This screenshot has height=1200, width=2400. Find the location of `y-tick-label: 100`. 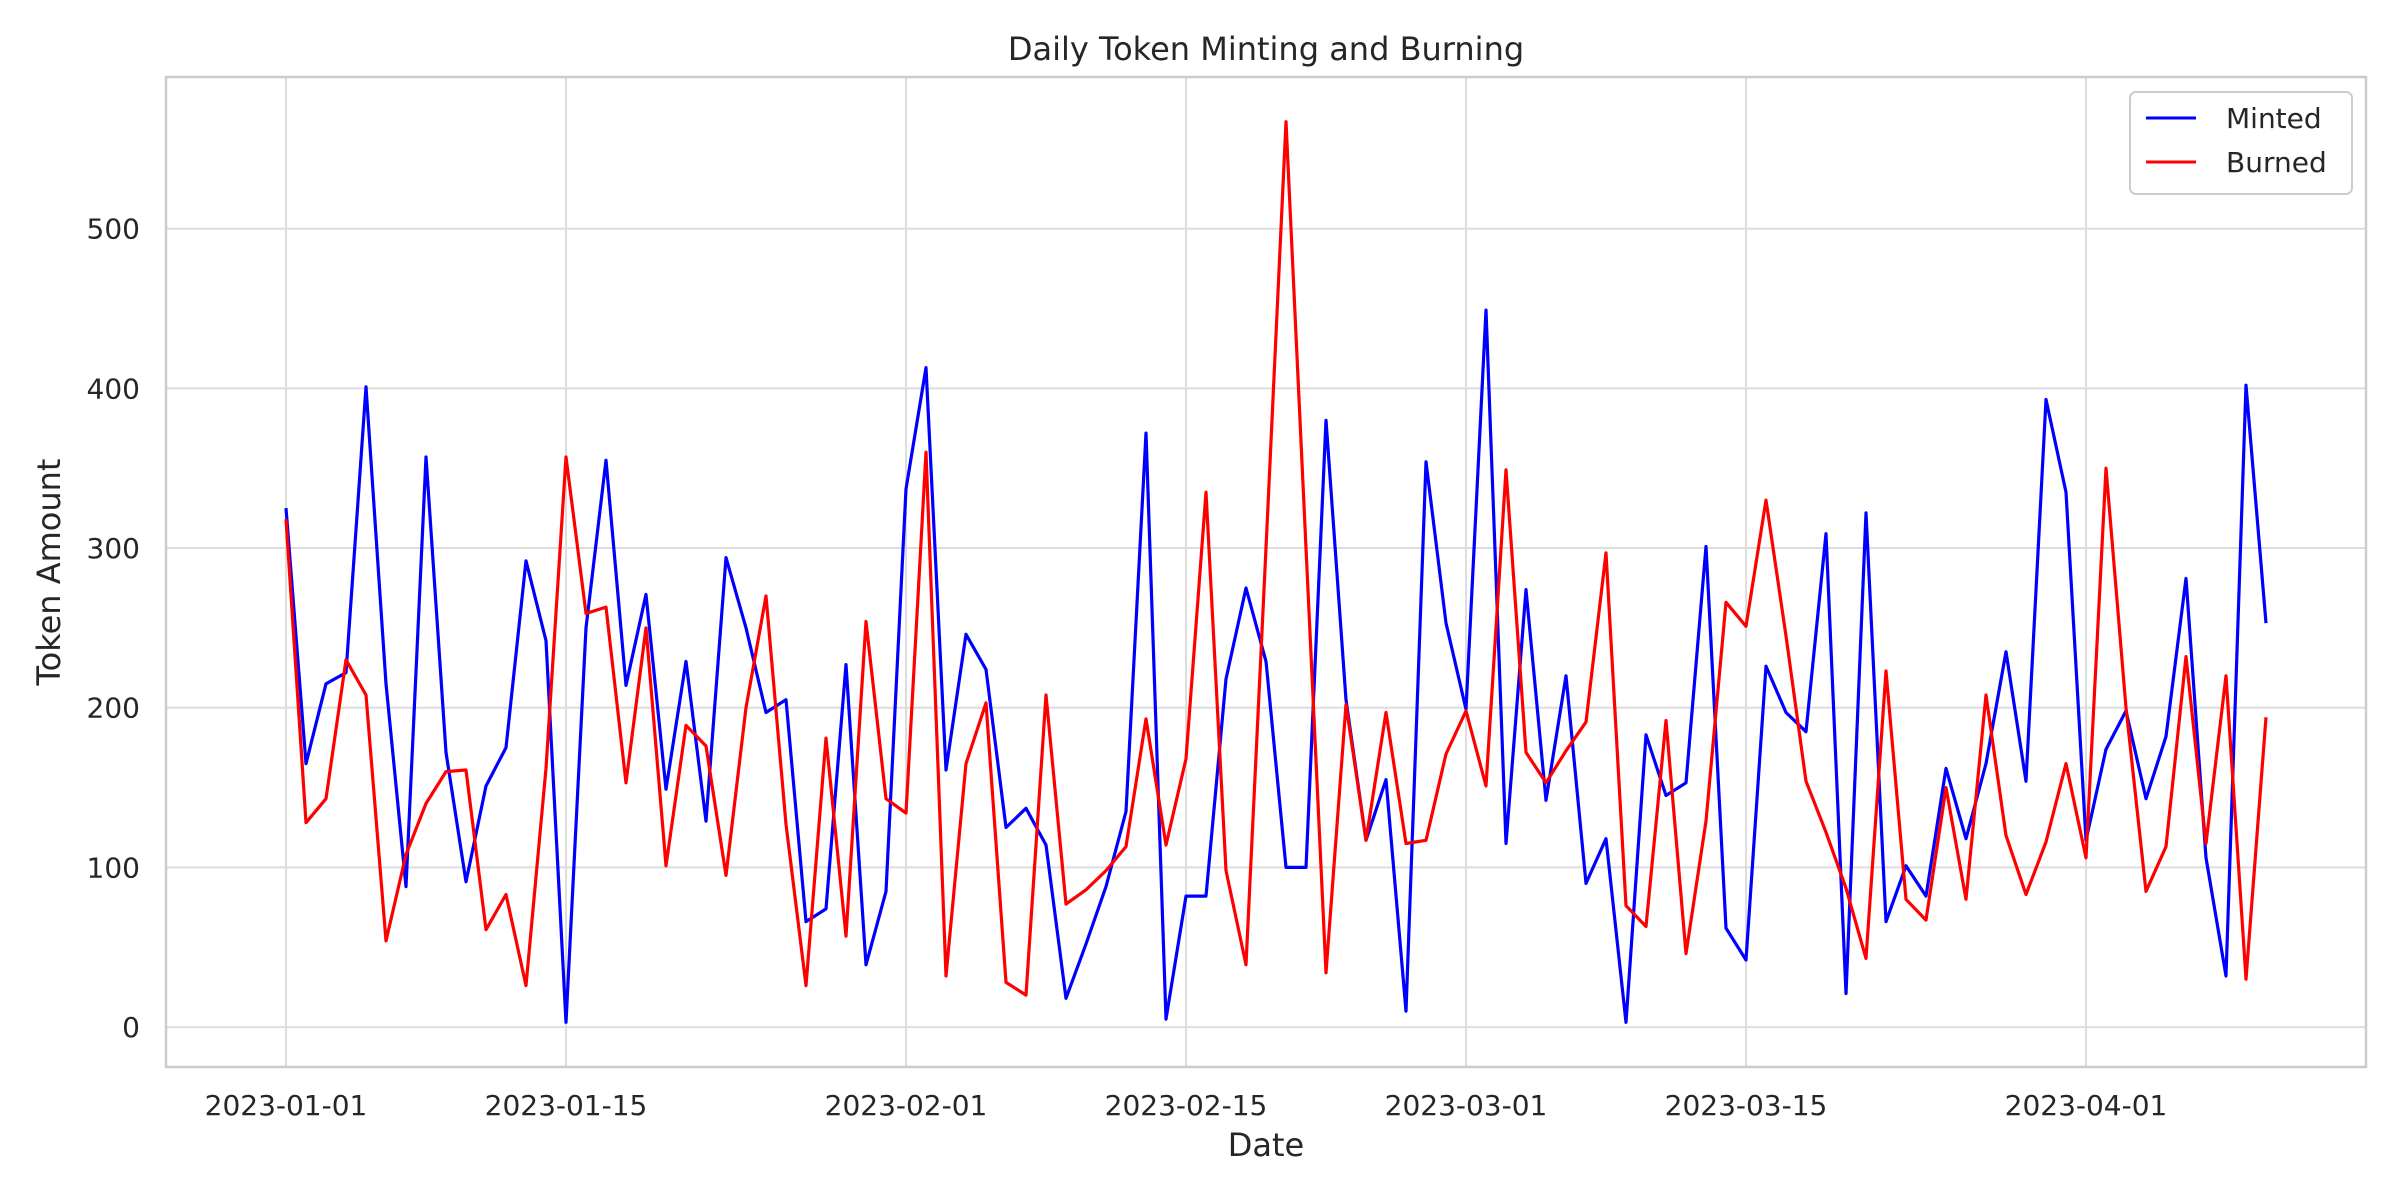

y-tick-label: 100 is located at coordinates (113, 867).